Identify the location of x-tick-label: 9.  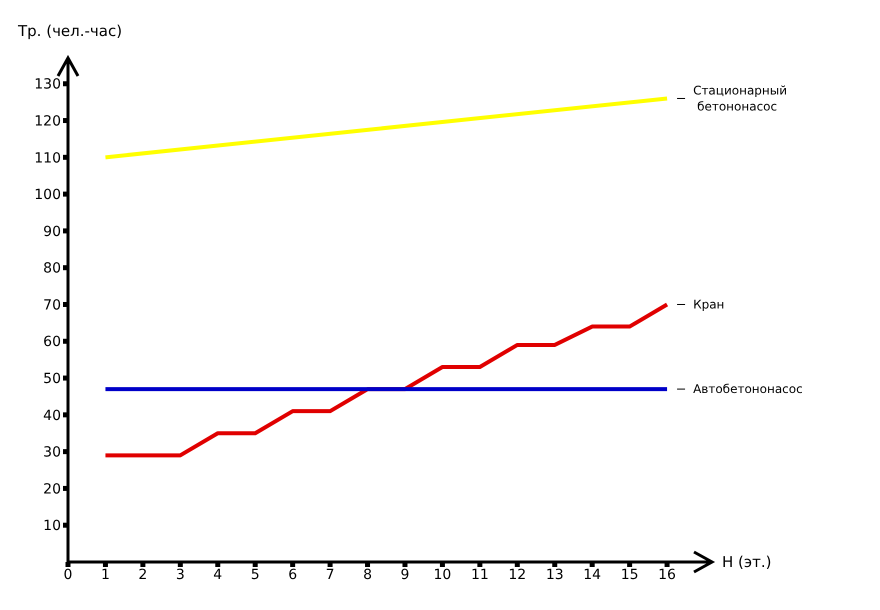
(405, 574).